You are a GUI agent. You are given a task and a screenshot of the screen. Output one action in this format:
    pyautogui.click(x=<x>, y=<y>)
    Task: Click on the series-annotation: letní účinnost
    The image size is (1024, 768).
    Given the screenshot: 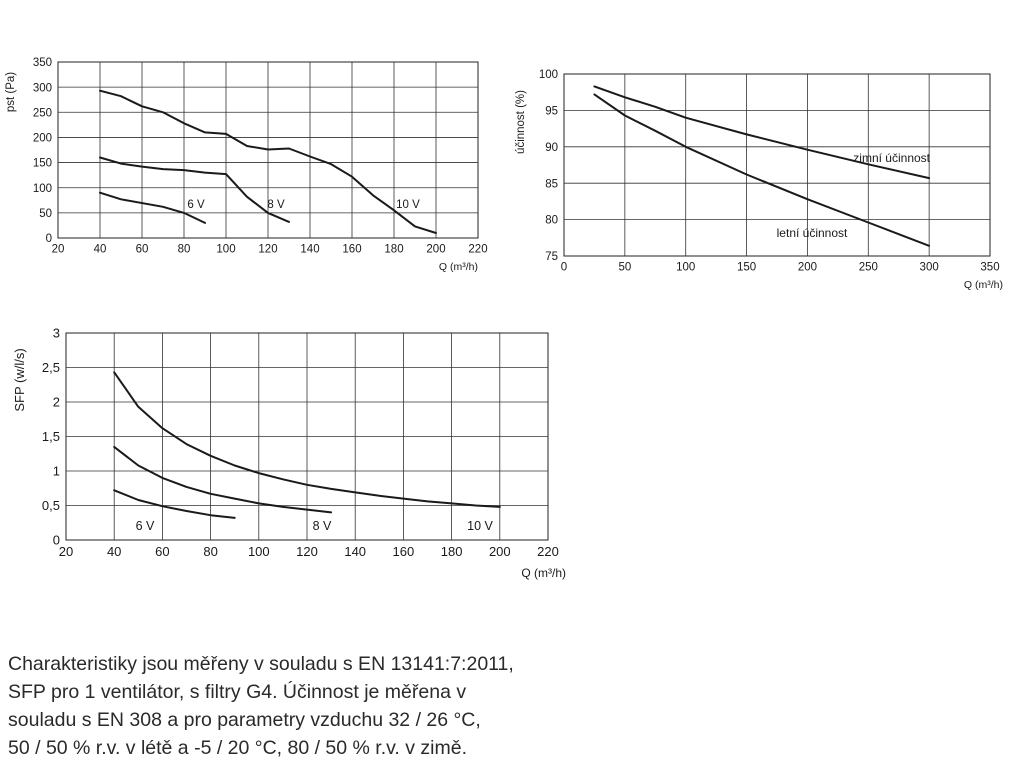 What is the action you would take?
    pyautogui.click(x=812, y=233)
    